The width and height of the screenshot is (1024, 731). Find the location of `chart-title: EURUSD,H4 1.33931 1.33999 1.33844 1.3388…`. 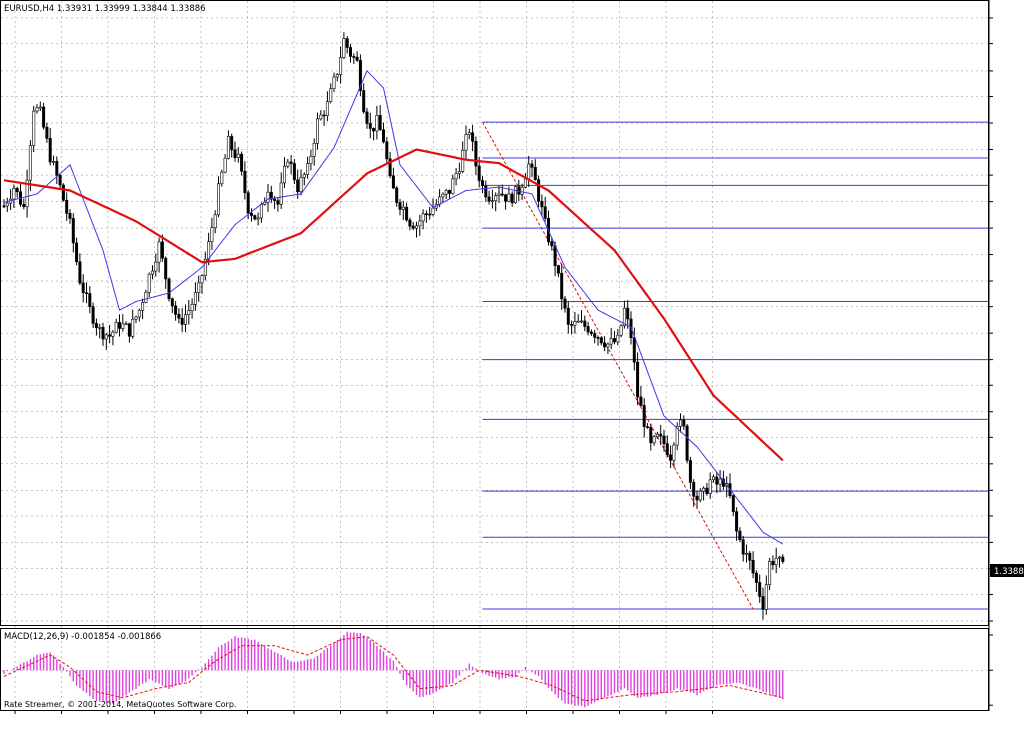

chart-title: EURUSD,H4 1.33931 1.33999 1.33844 1.3388… is located at coordinates (105, 9).